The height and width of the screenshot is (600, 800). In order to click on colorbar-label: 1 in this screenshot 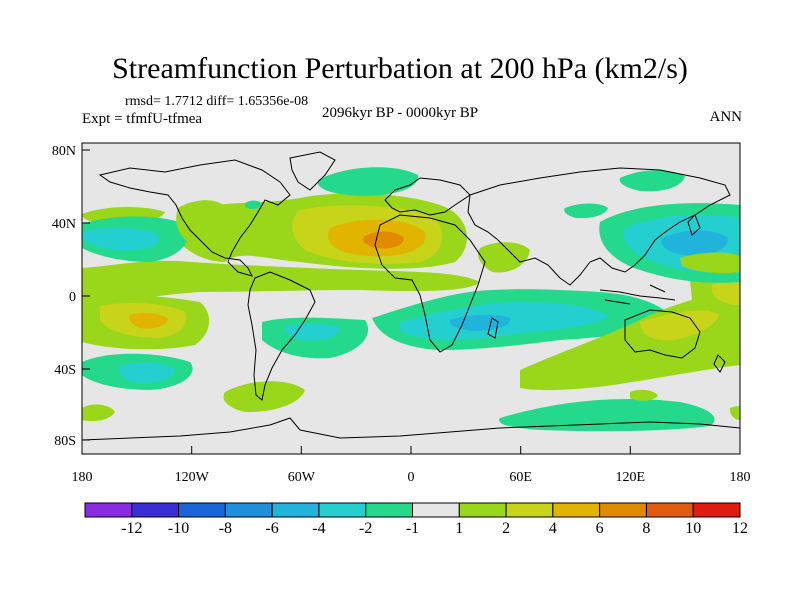, I will do `click(459, 528)`.